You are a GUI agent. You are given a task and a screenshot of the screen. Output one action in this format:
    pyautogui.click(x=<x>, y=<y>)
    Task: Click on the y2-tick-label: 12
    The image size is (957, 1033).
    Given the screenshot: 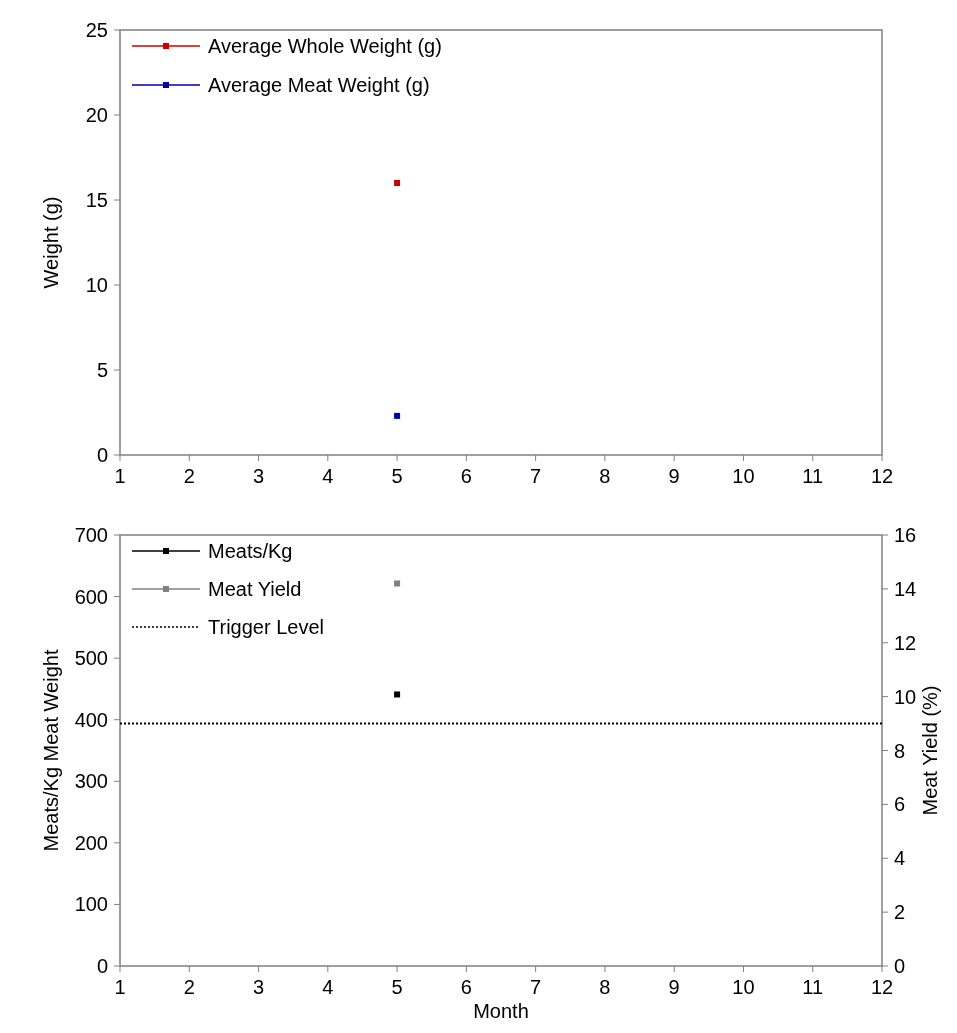 What is the action you would take?
    pyautogui.click(x=905, y=642)
    